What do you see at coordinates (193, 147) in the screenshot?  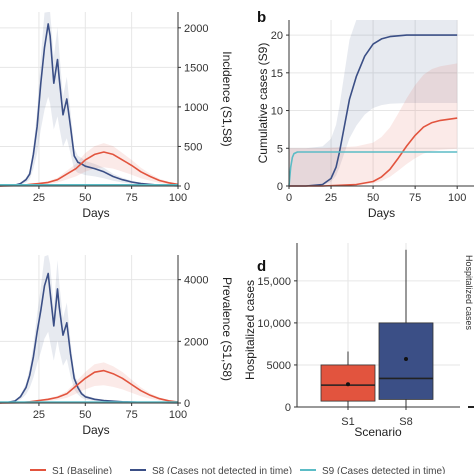 I see `y-tick-label: 500` at bounding box center [193, 147].